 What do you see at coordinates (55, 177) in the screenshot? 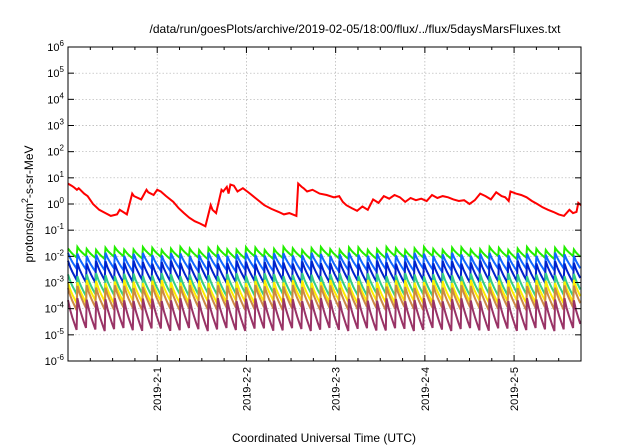
I see `y-tick-label: 10¹` at bounding box center [55, 177].